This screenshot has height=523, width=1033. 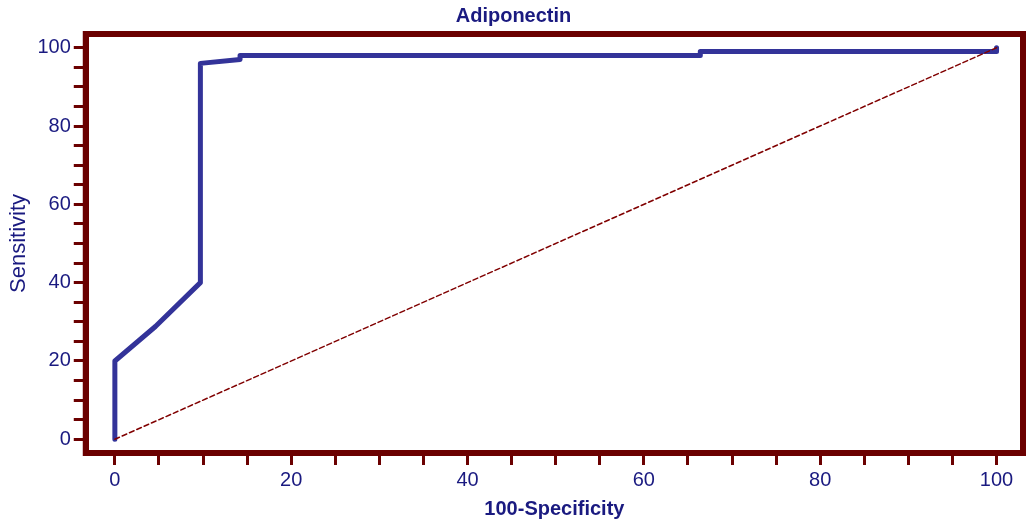 What do you see at coordinates (59, 124) in the screenshot?
I see `y-tick-label: 80` at bounding box center [59, 124].